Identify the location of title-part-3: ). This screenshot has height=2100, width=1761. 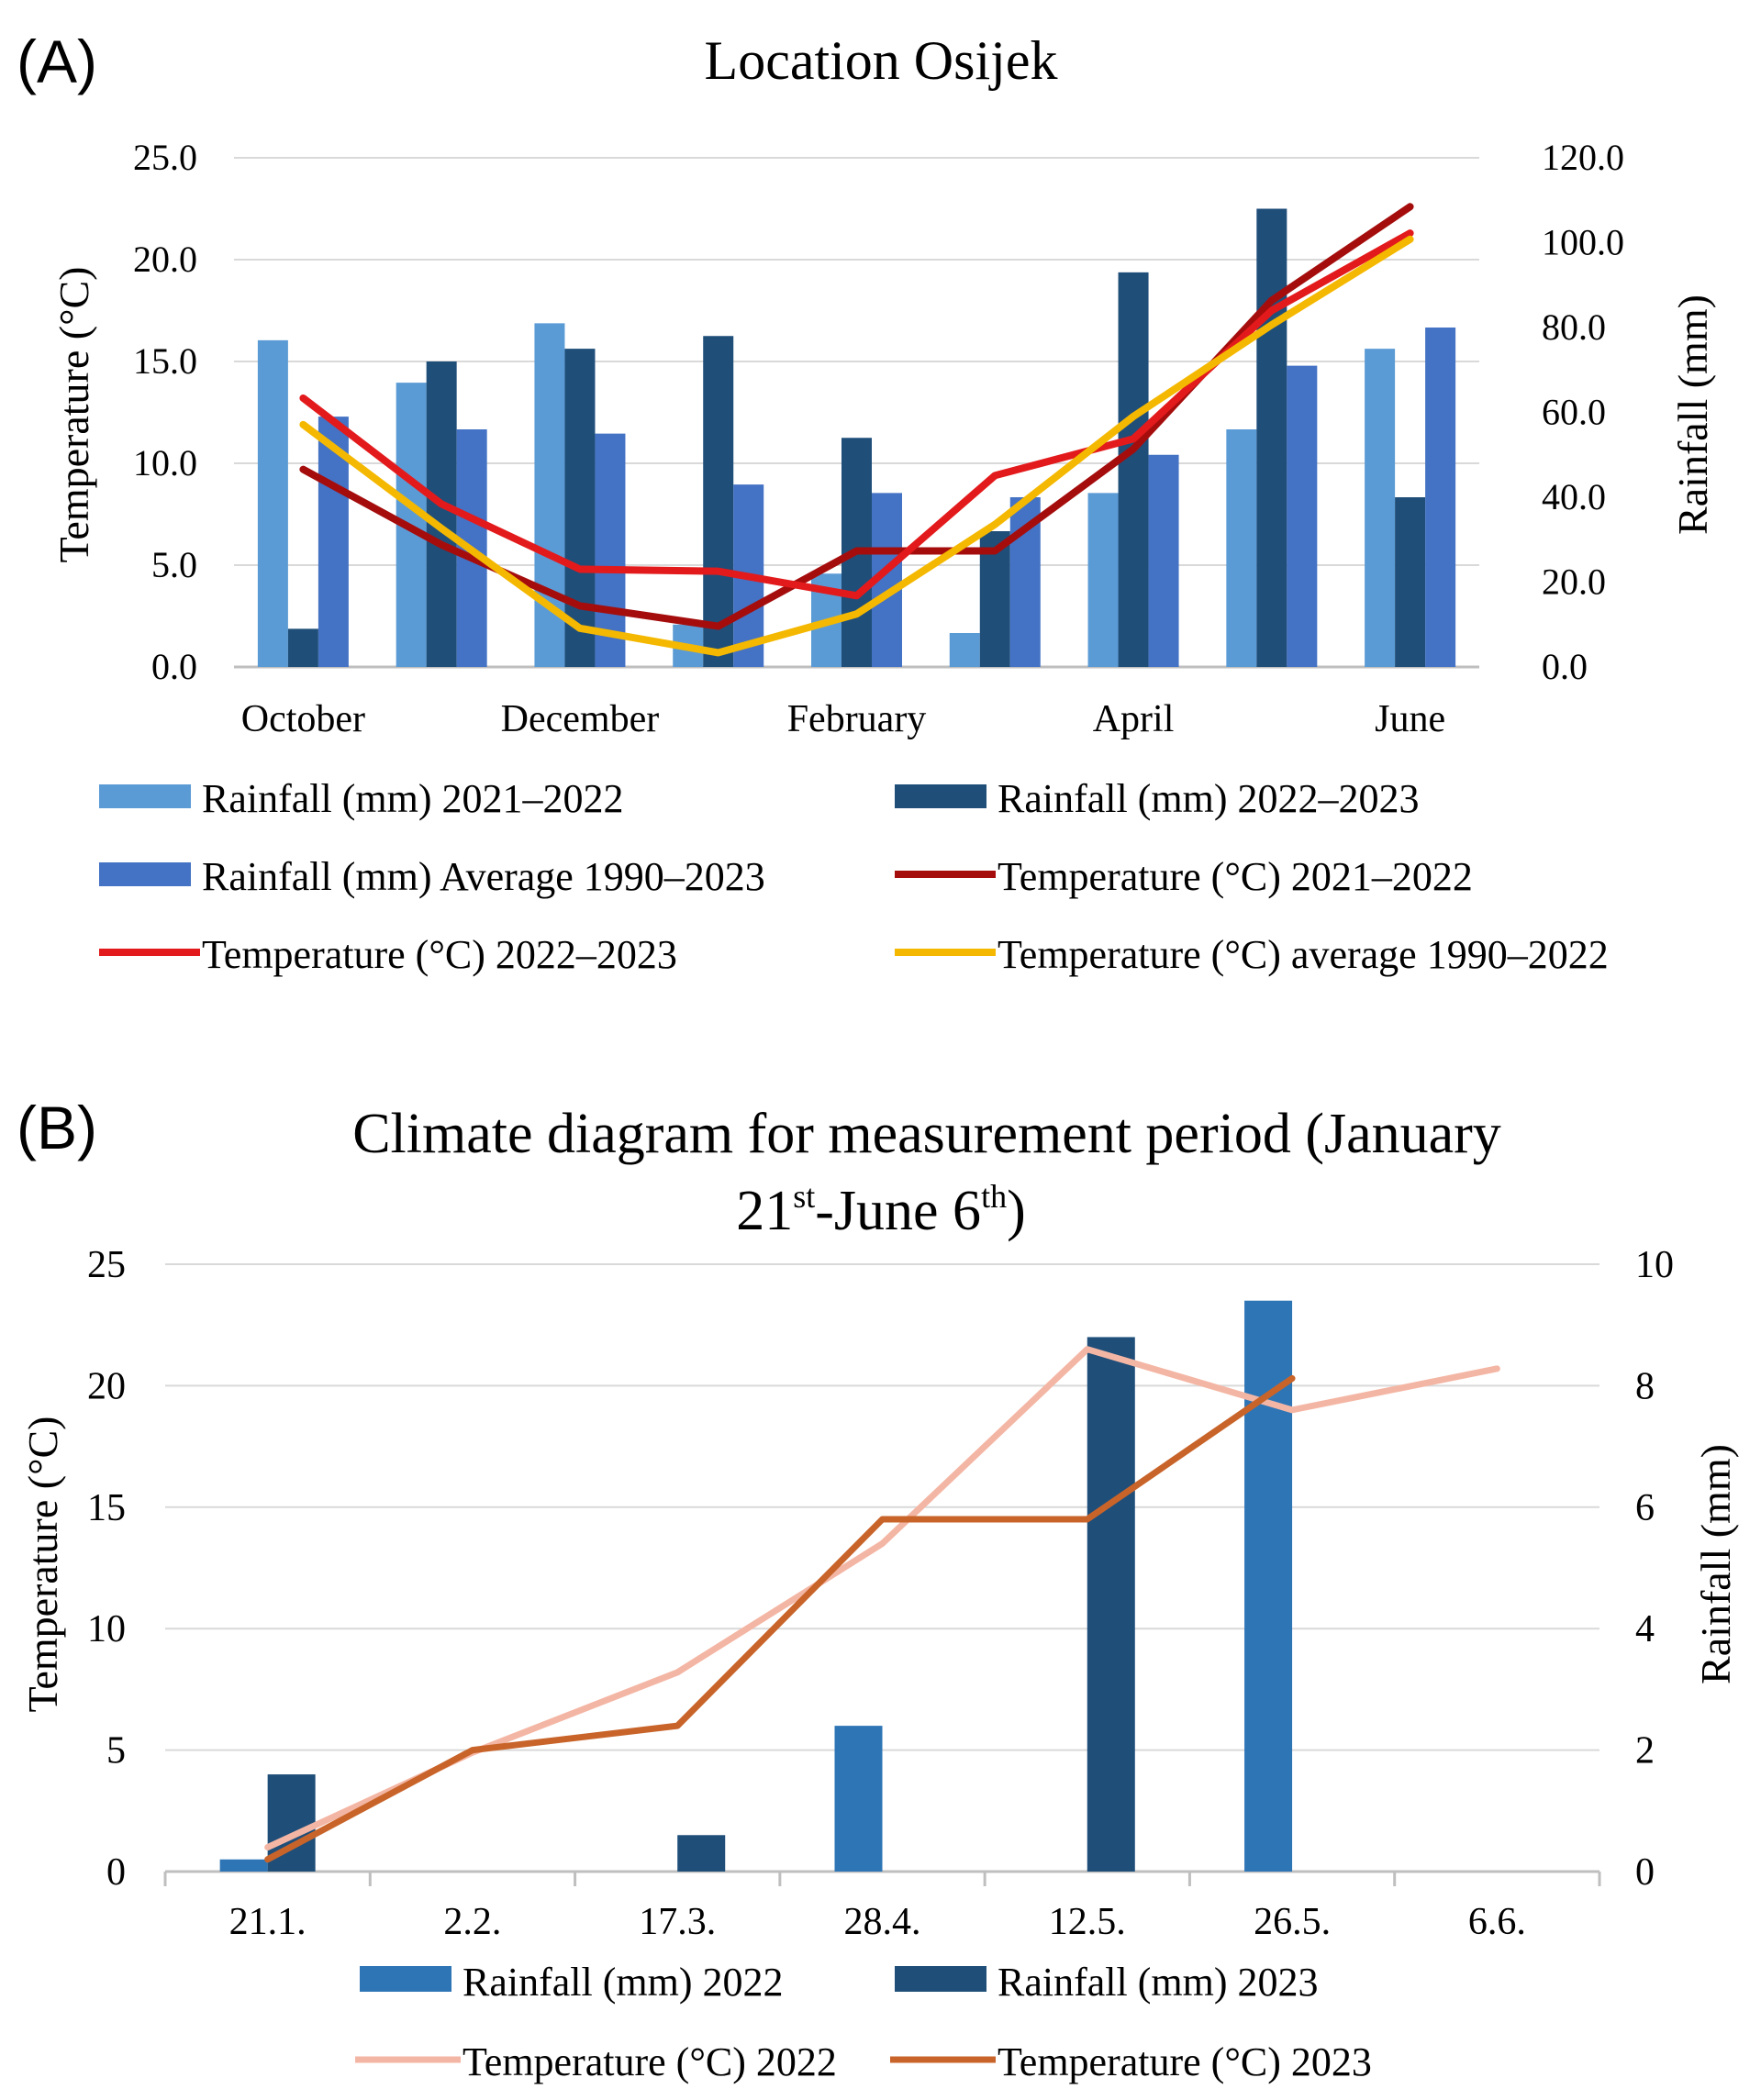
(1017, 1211).